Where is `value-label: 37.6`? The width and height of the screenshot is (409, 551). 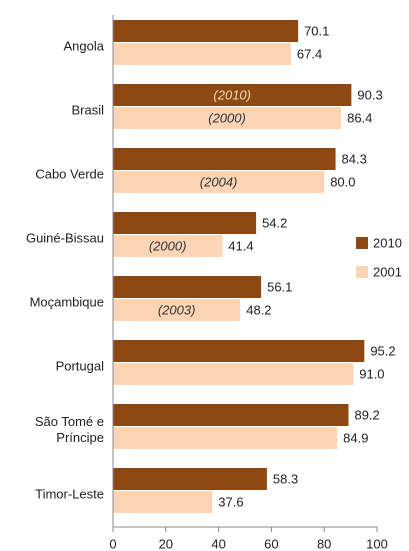
value-label: 37.6 is located at coordinates (230, 501).